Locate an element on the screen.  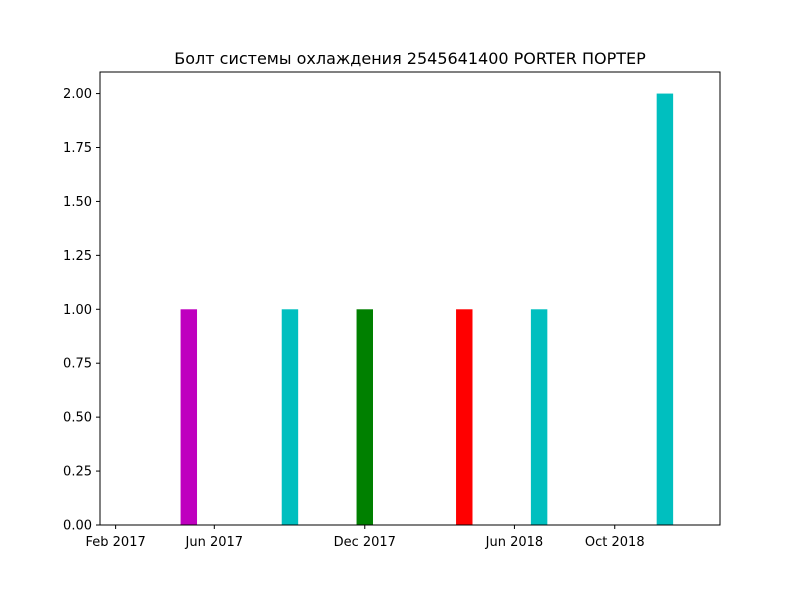
x-axis: Feb 2017 Jun 2017 Dec 2017 Jun 2018 Oct 2018 is located at coordinates (365, 537).